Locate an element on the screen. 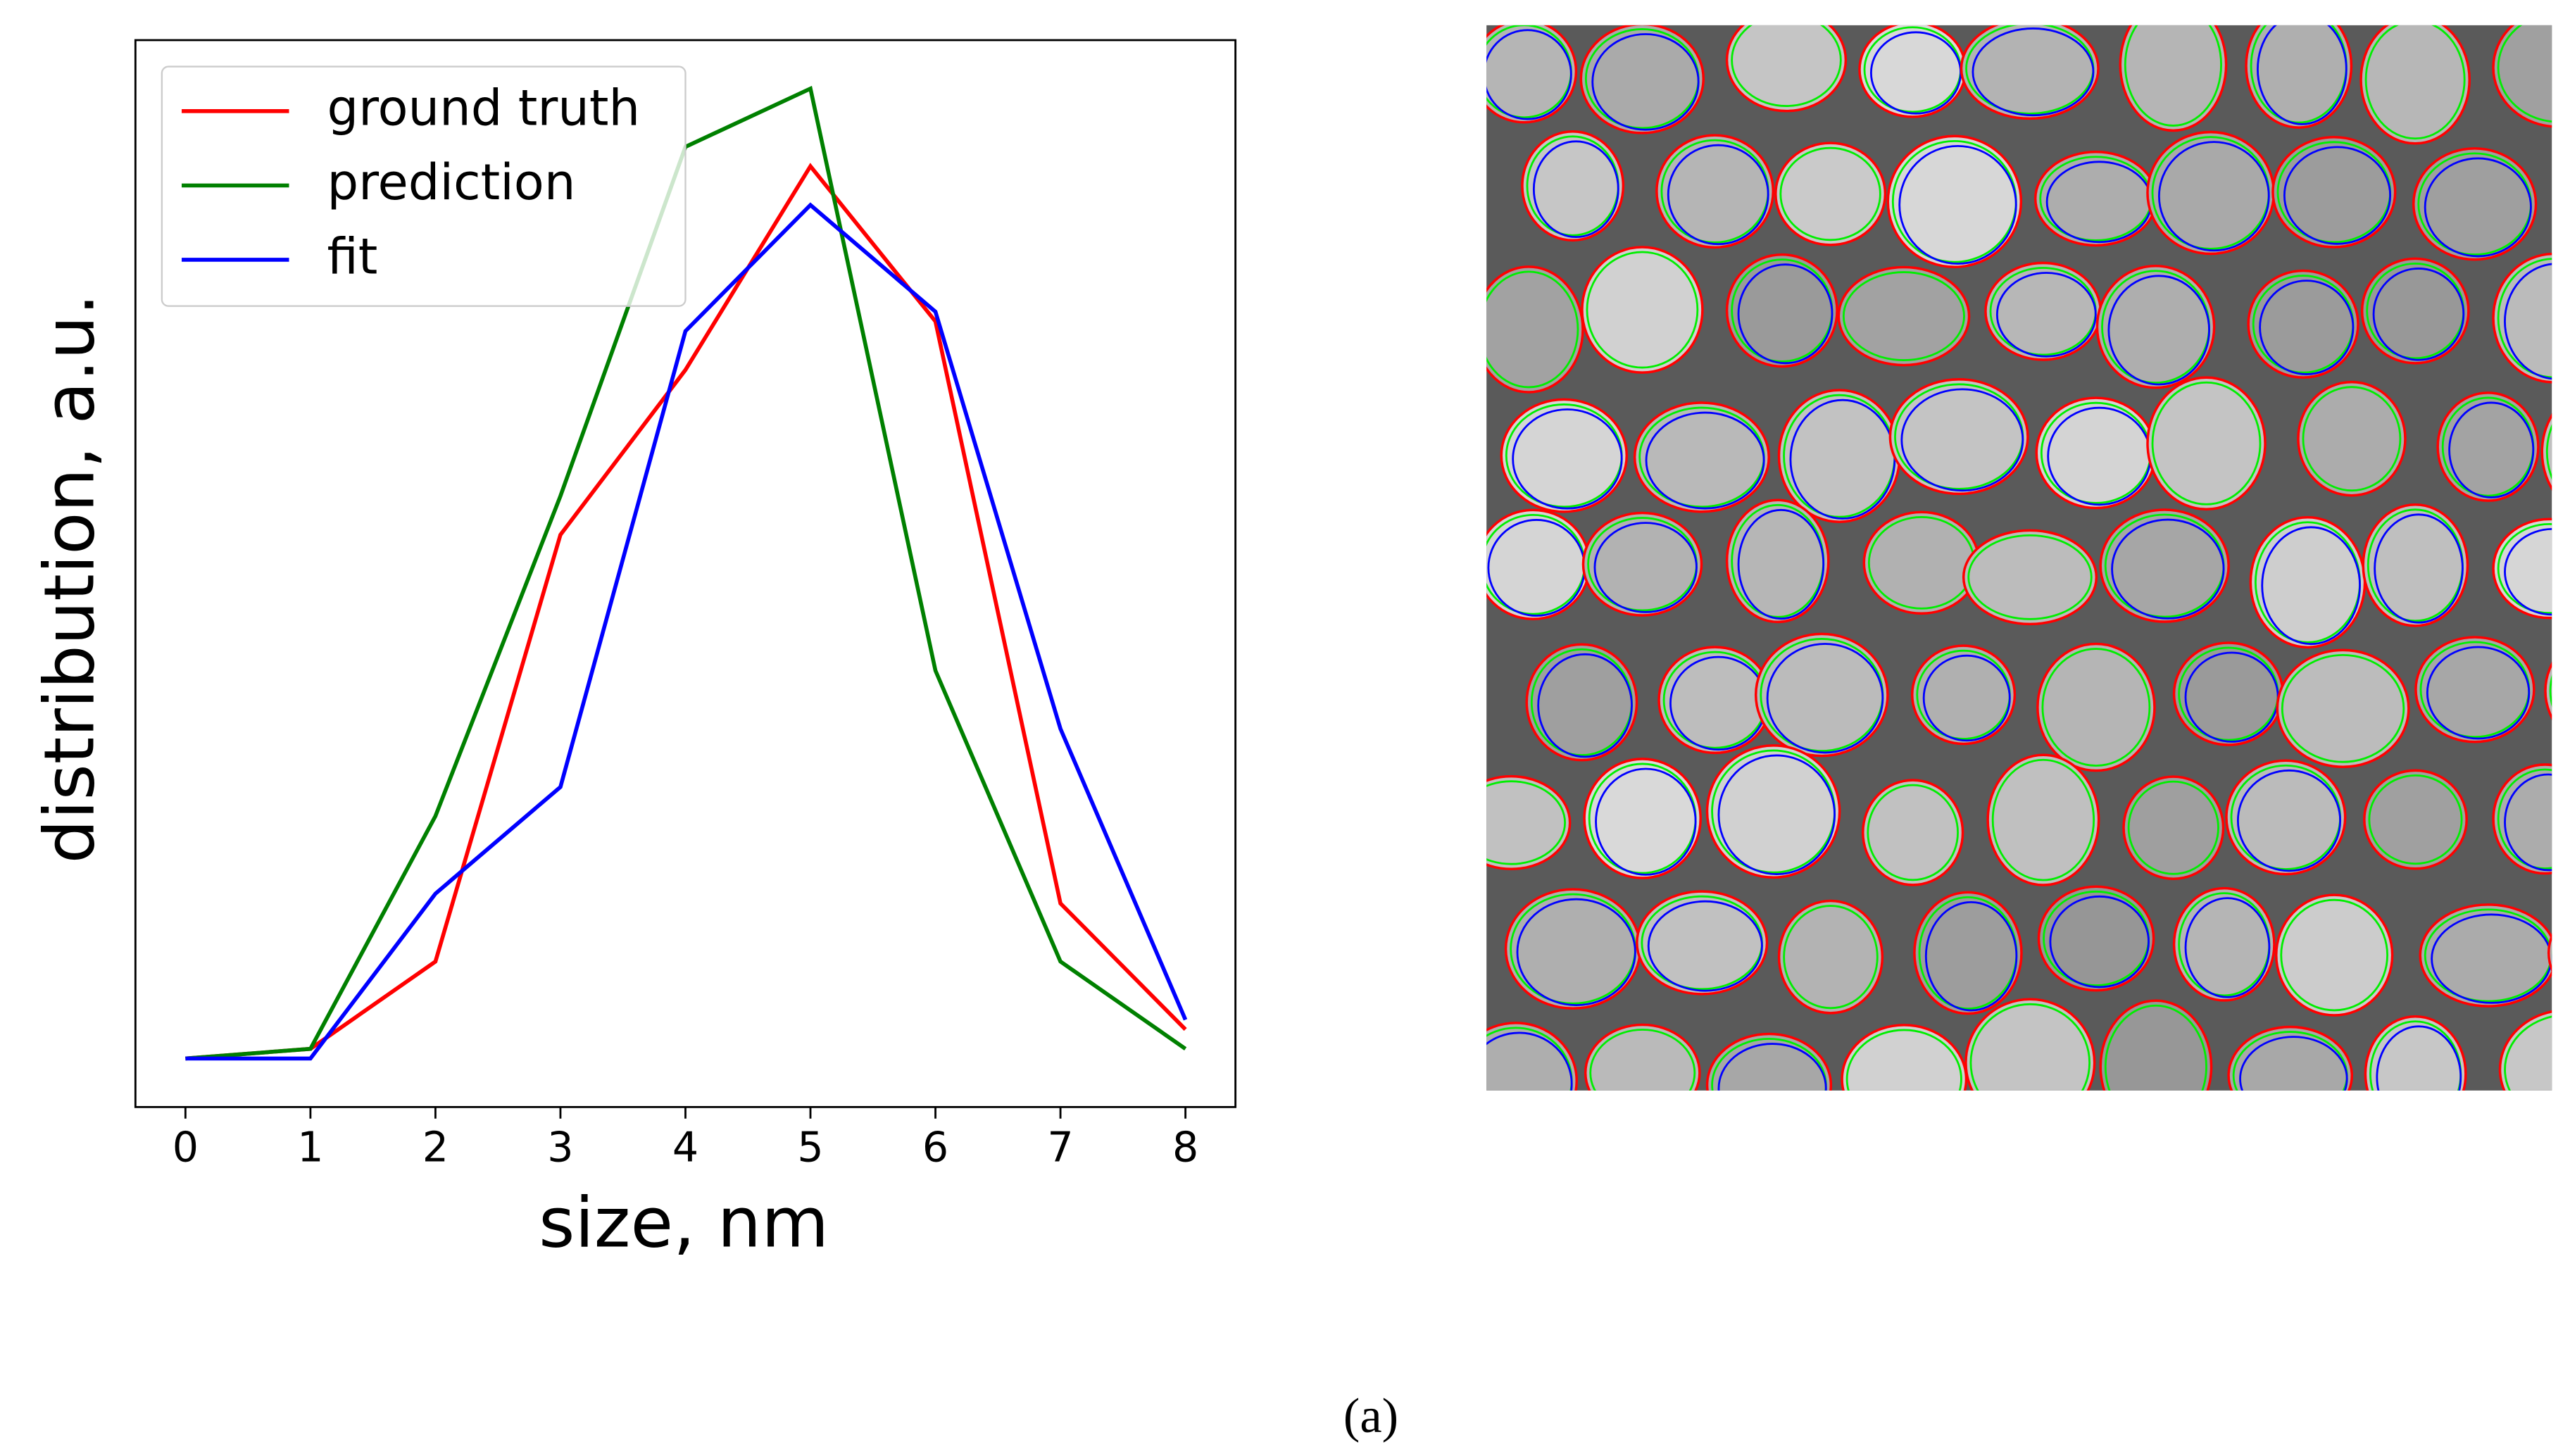 The width and height of the screenshot is (2570, 1456). x-tick-label: 5 is located at coordinates (810, 1147).